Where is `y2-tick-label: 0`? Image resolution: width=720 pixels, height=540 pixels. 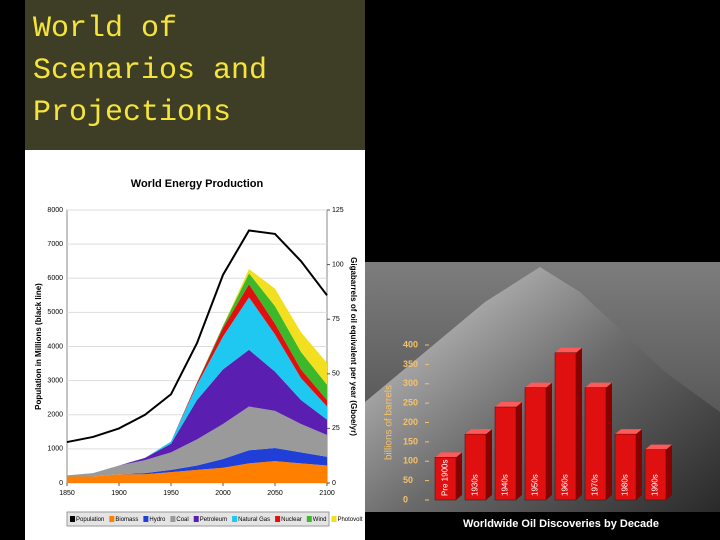 y2-tick-label: 0 is located at coordinates (334, 483).